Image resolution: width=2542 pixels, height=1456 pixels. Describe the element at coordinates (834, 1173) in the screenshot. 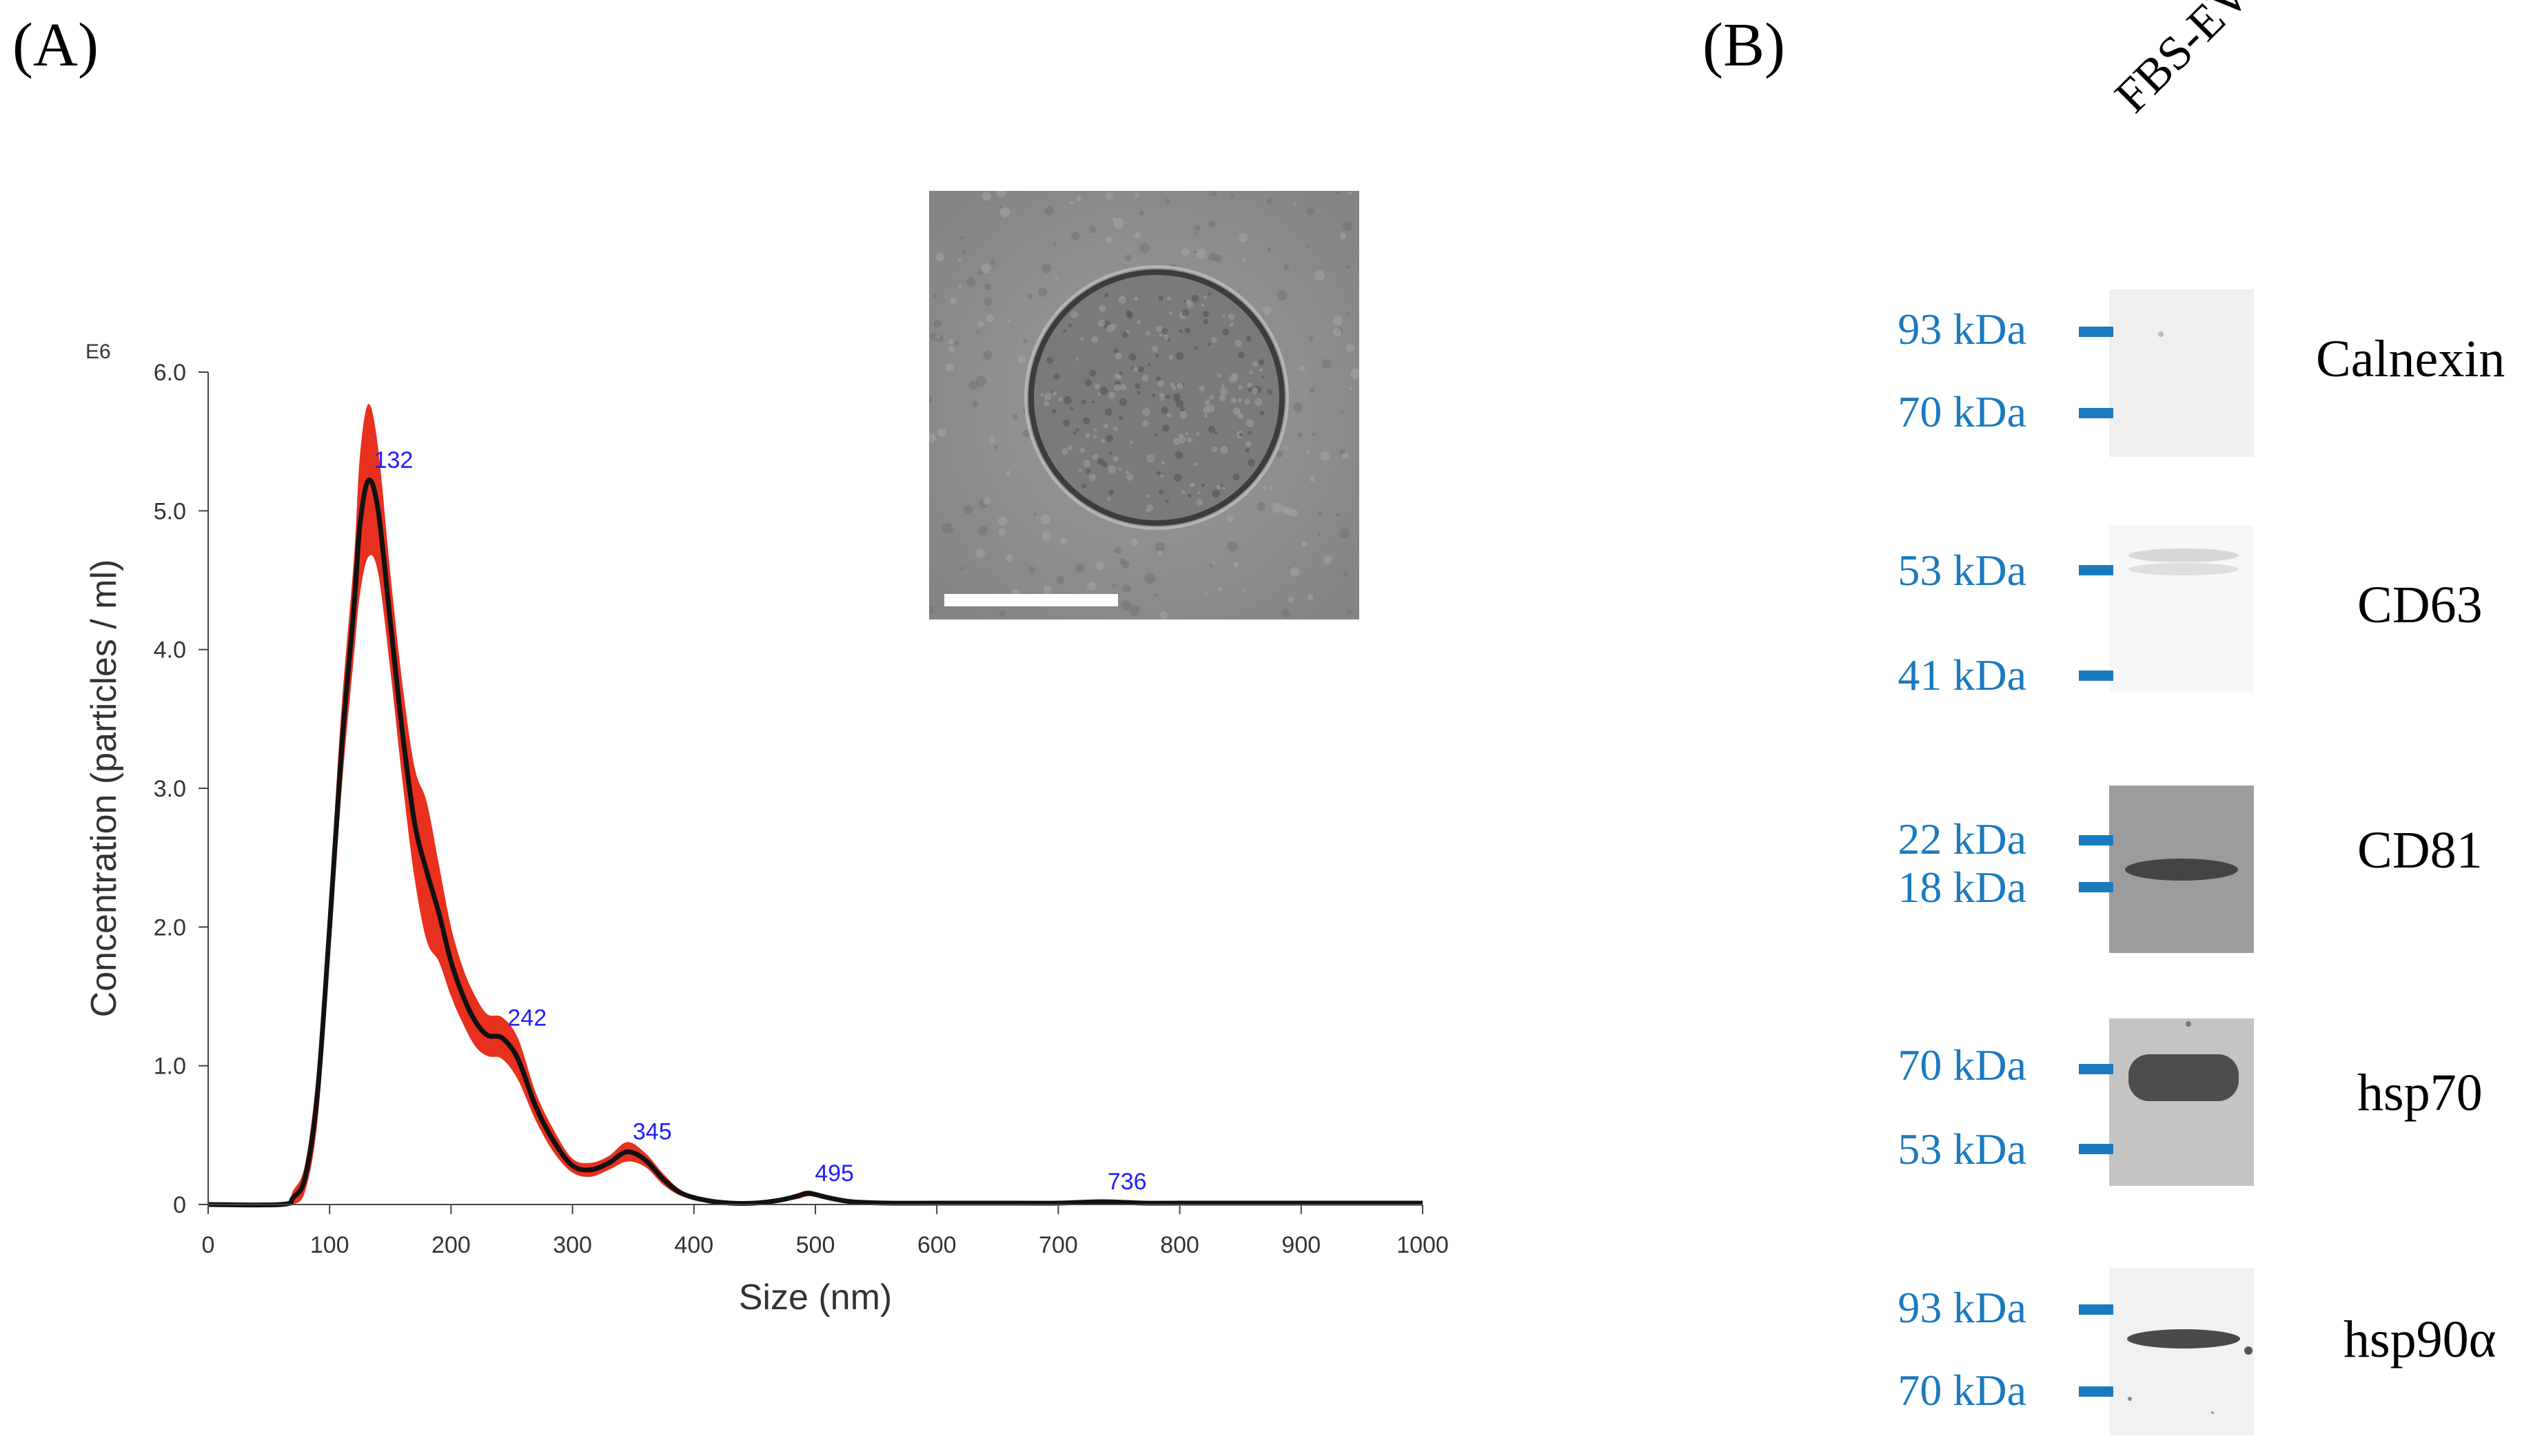

I see `peak-label: 495` at that location.